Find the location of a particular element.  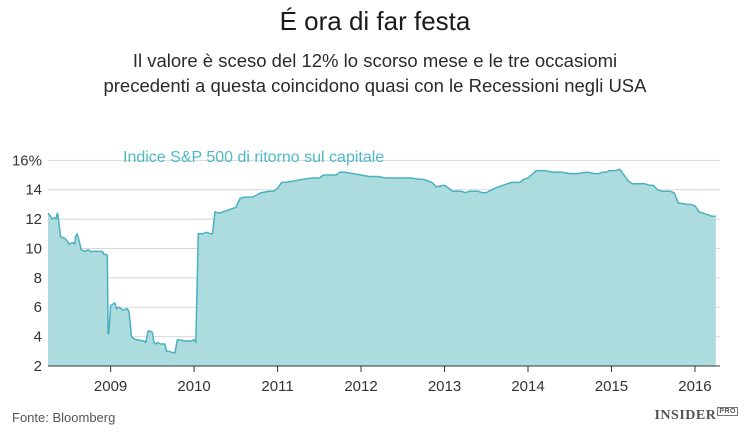

y-tick-label: 8 is located at coordinates (38, 278).